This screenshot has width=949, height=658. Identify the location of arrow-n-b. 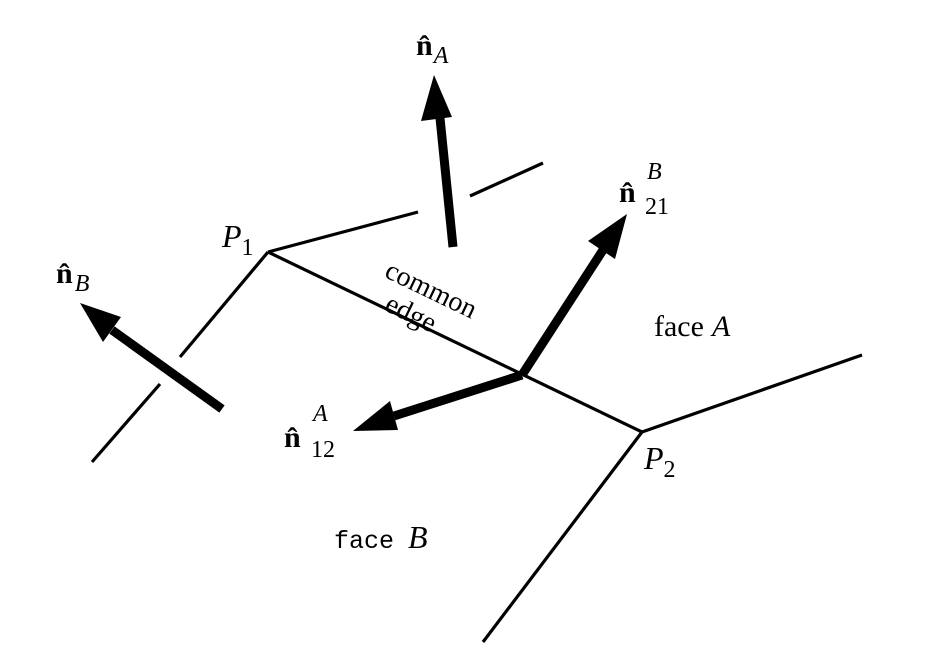
(152, 358).